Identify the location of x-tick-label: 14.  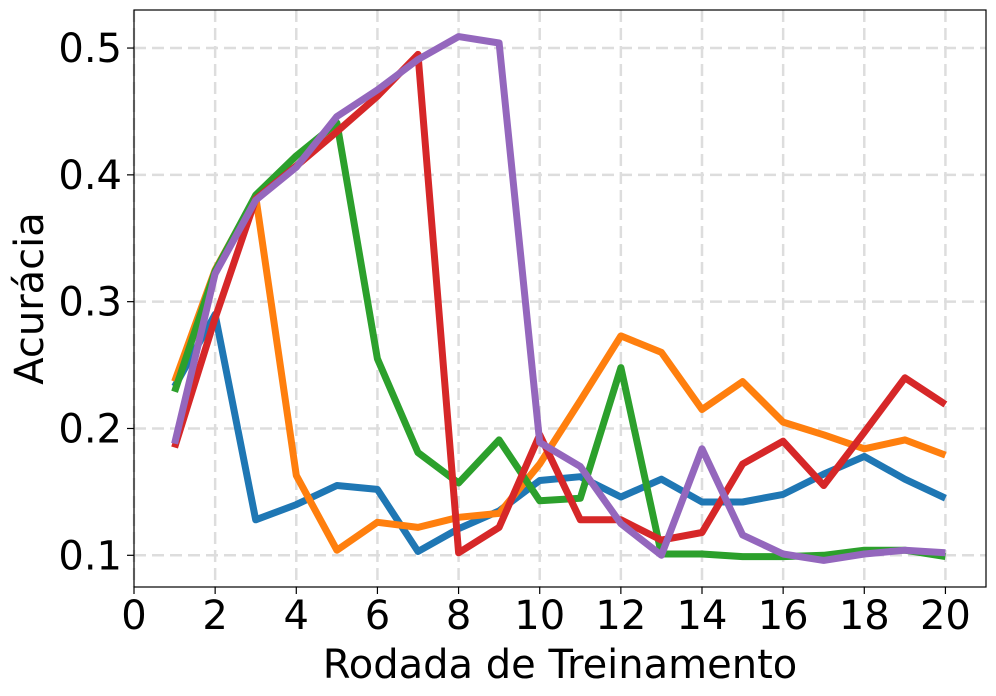
(702, 616).